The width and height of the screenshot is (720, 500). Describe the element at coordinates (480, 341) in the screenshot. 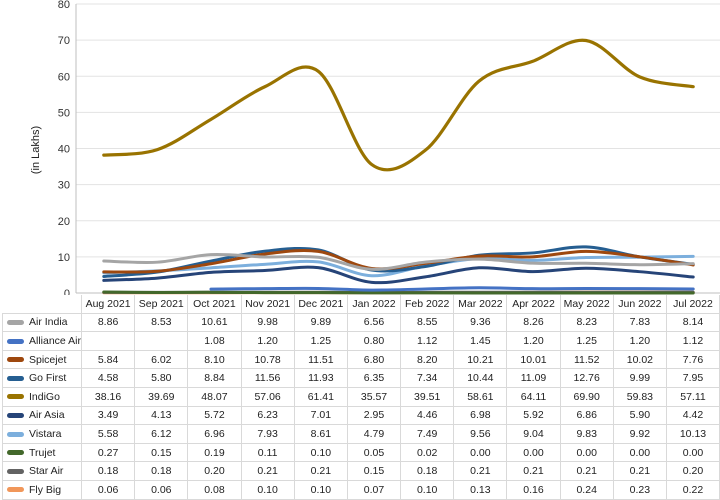

I see `data-label: 1.45` at that location.